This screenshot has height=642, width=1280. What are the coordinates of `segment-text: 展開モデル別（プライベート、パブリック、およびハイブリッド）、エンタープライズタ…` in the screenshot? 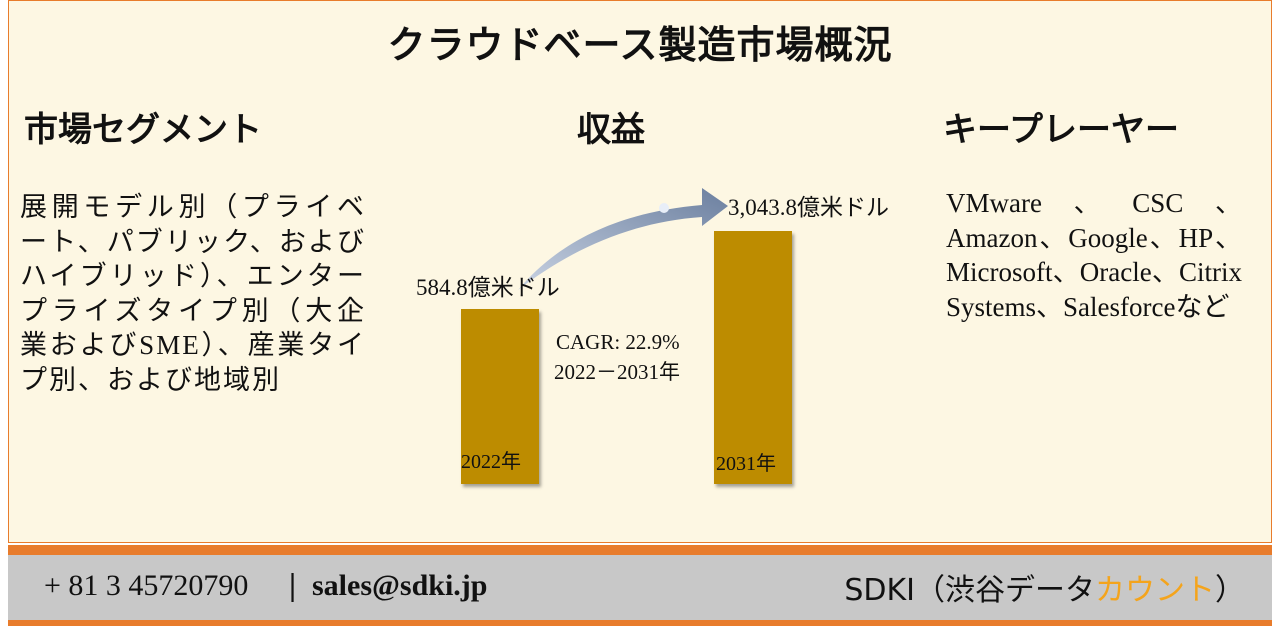 It's located at (193, 293).